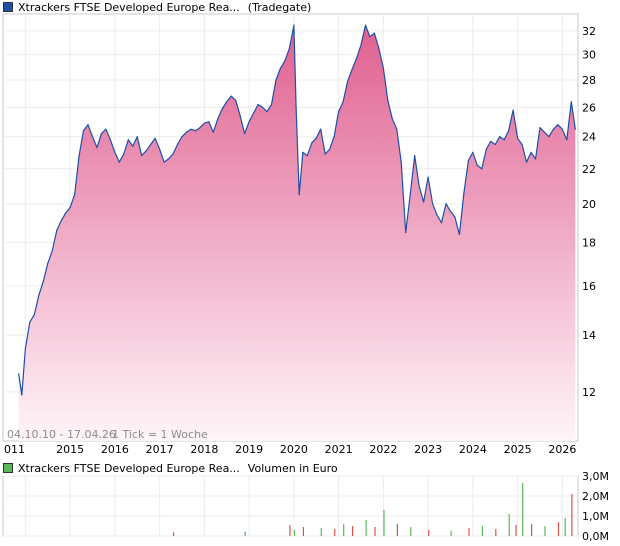  Describe the element at coordinates (589, 335) in the screenshot. I see `price-y-tick-label: 14` at that location.